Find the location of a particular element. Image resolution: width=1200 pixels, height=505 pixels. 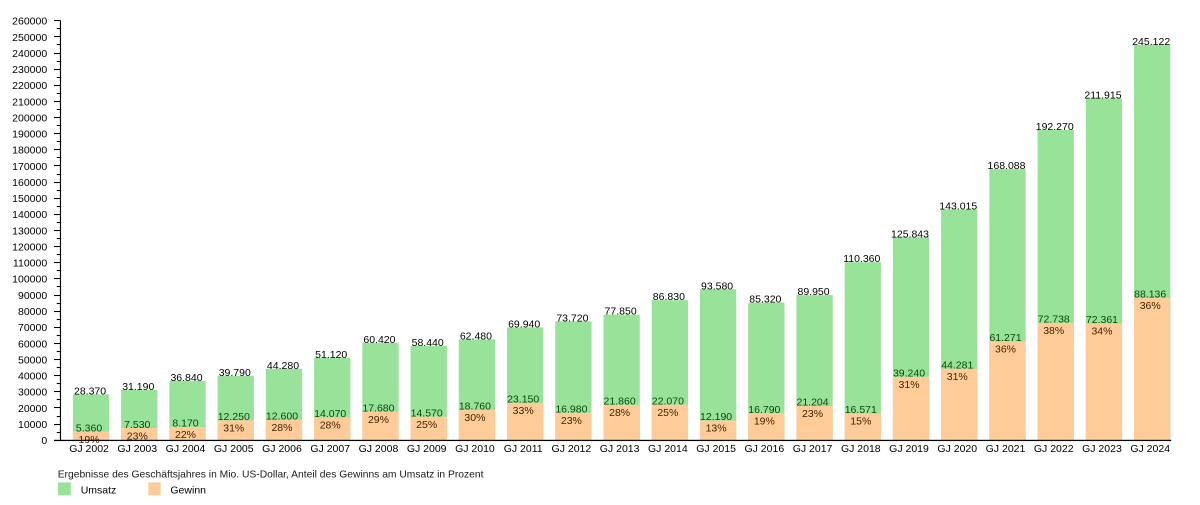

svg-text: 14.570 is located at coordinates (427, 413).